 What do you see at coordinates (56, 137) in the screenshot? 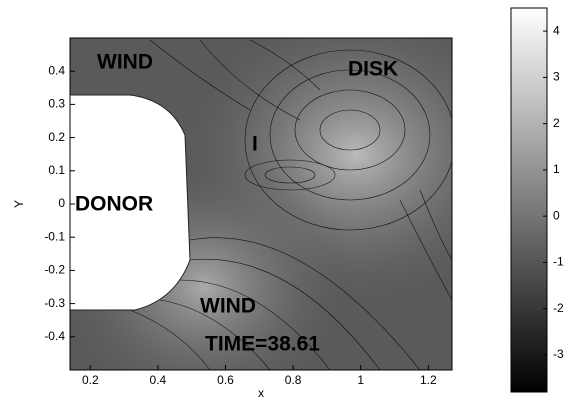
I see `y-tick-label: 0.2` at bounding box center [56, 137].